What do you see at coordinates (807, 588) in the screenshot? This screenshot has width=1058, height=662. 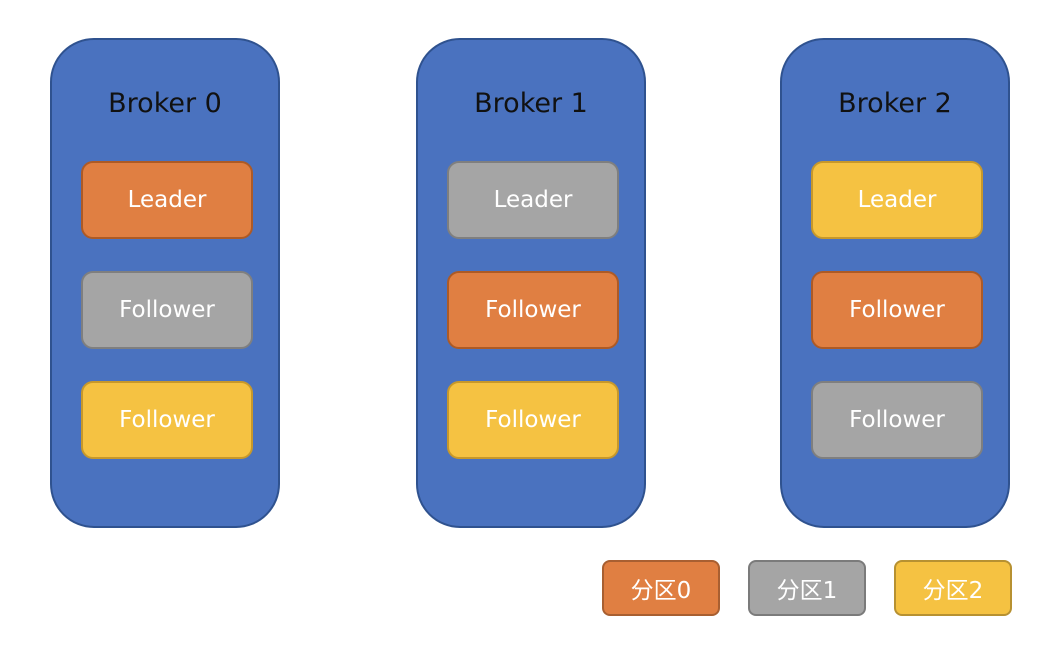 I see `legend-partition-1: 分区1` at bounding box center [807, 588].